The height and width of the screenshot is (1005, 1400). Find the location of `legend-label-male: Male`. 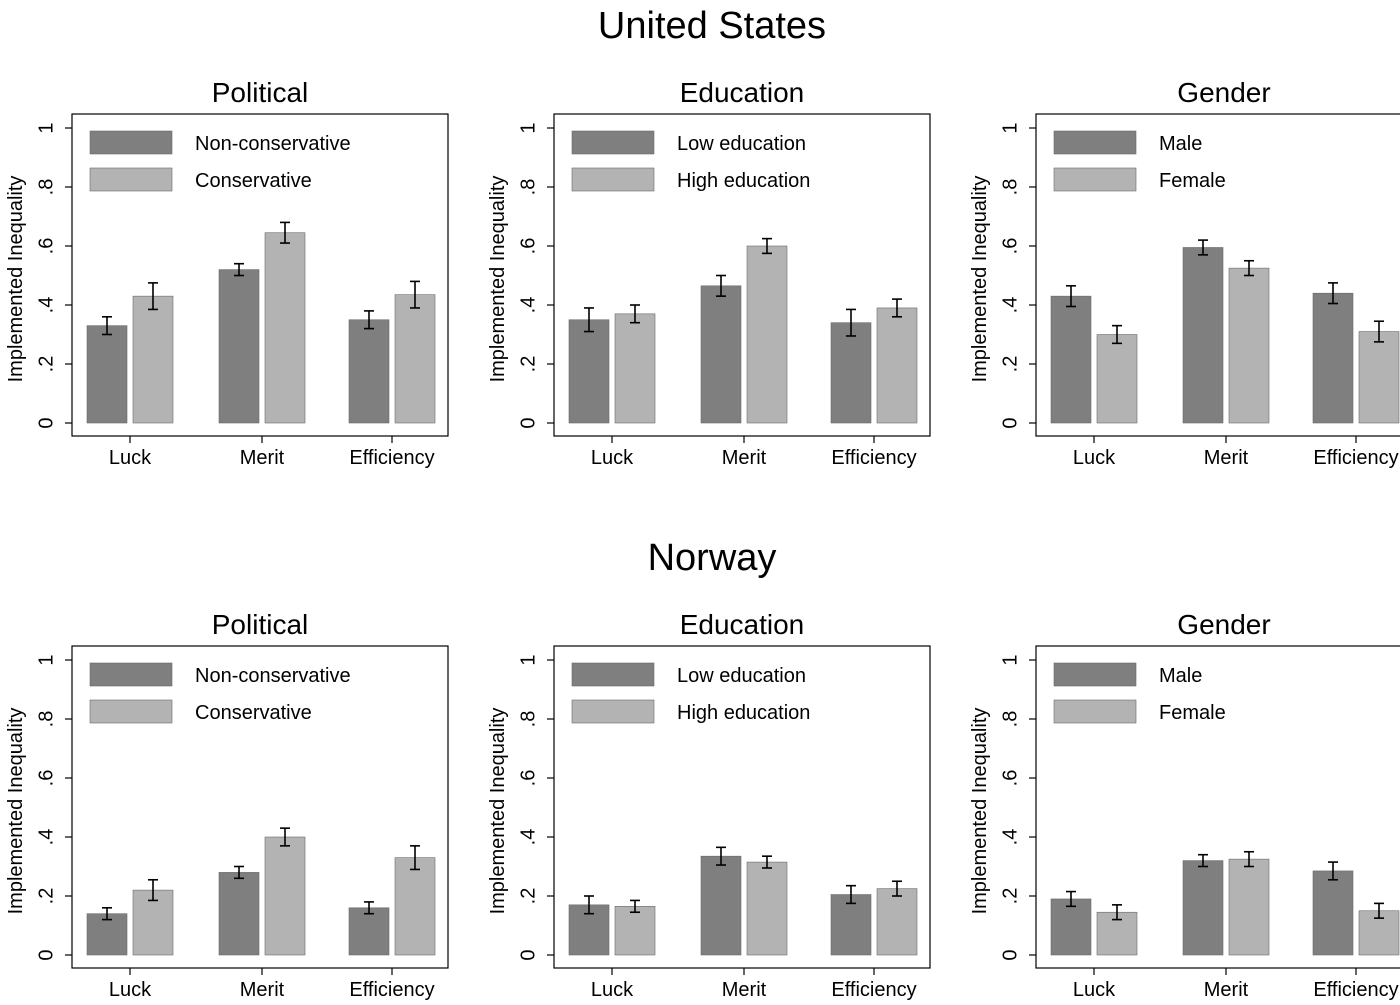

legend-label-male: Male is located at coordinates (1180, 144).